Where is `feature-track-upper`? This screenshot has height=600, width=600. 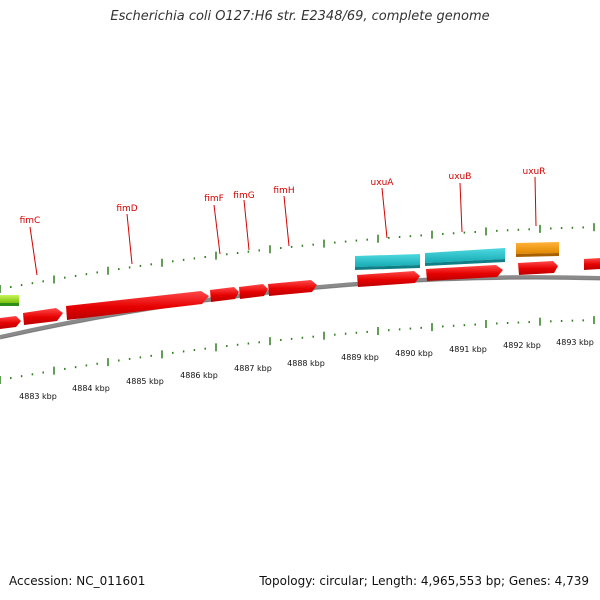 feature-track-upper is located at coordinates (279, 274).